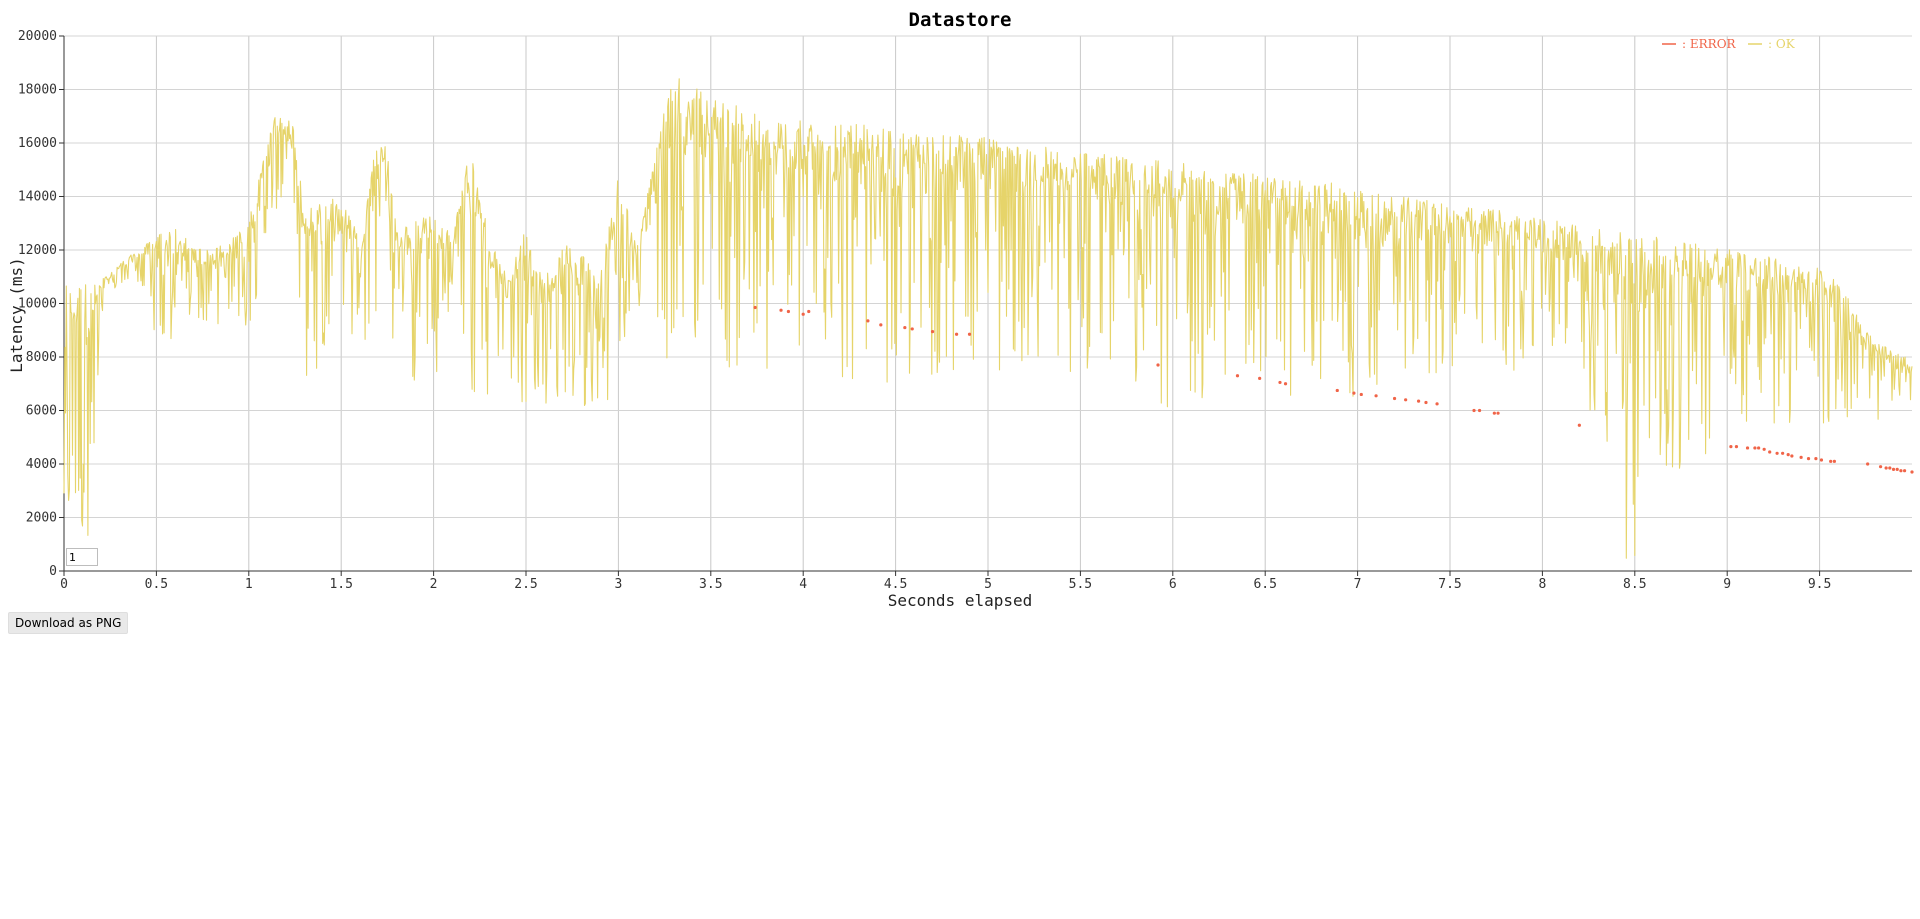  What do you see at coordinates (340, 584) in the screenshot?
I see `x-tick-label: 1.5` at bounding box center [340, 584].